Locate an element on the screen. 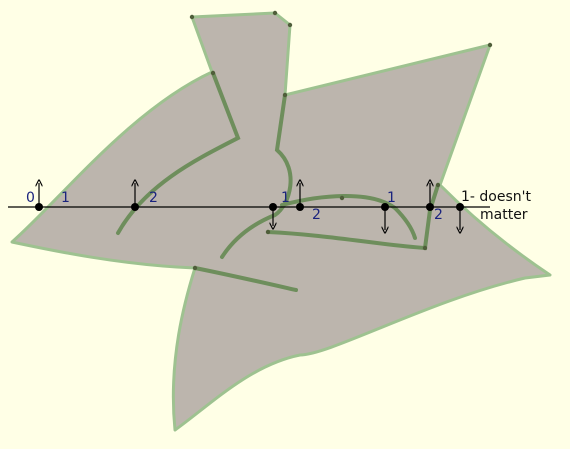  label-winding-1a: 1 is located at coordinates (65, 198).